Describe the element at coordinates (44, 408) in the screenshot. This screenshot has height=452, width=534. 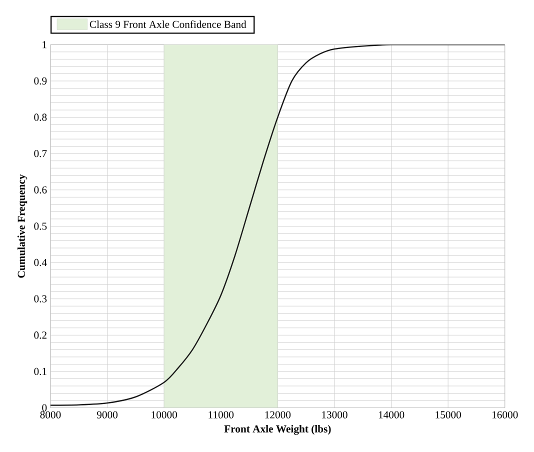
I see `y-tick-label: 0` at that location.